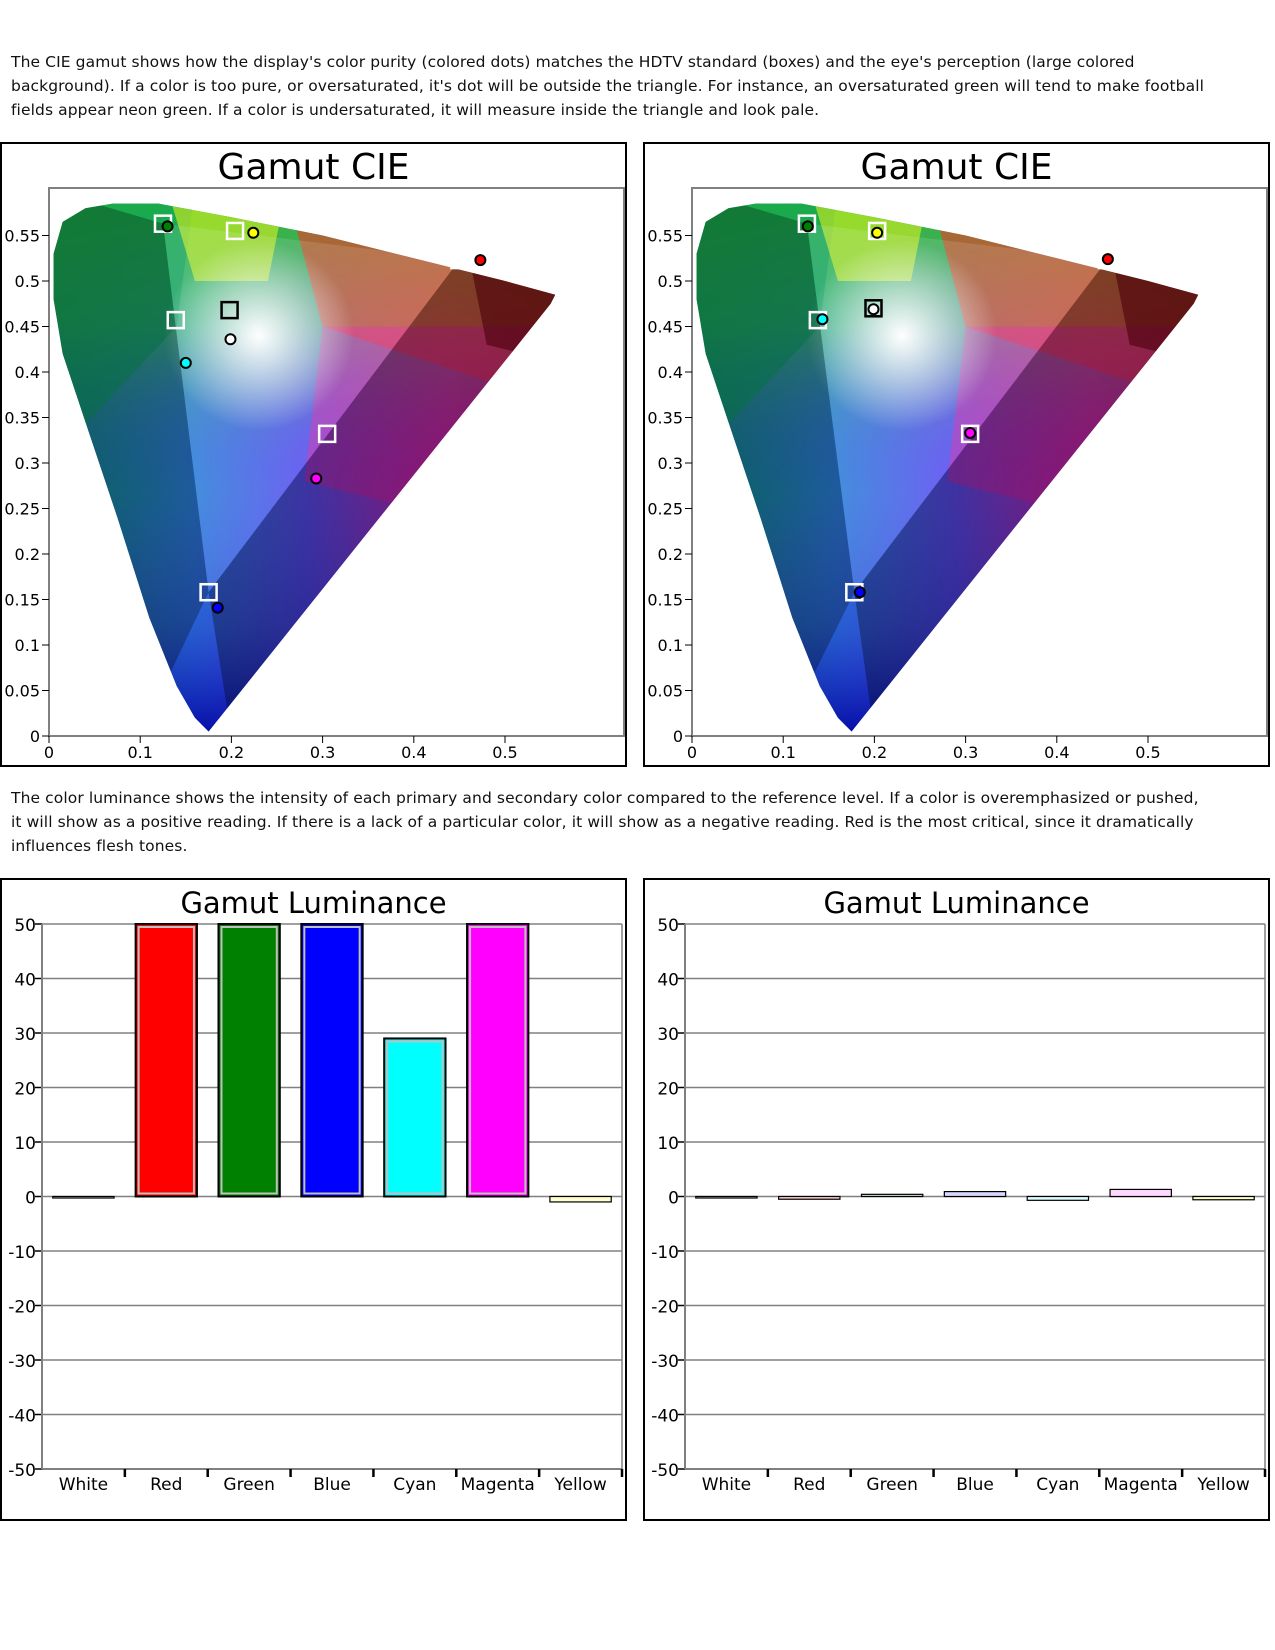 The width and height of the screenshot is (1275, 1650). I want to click on x-tick-label: 0, so click(49, 752).